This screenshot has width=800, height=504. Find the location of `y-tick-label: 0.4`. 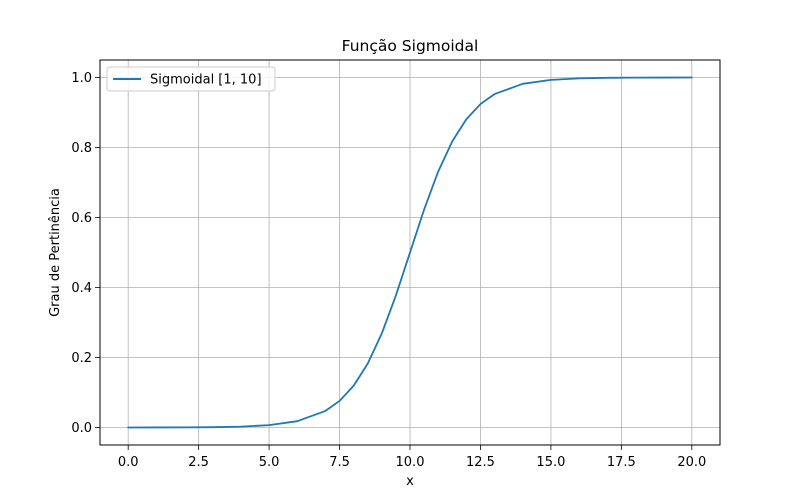

y-tick-label: 0.4 is located at coordinates (81, 288).